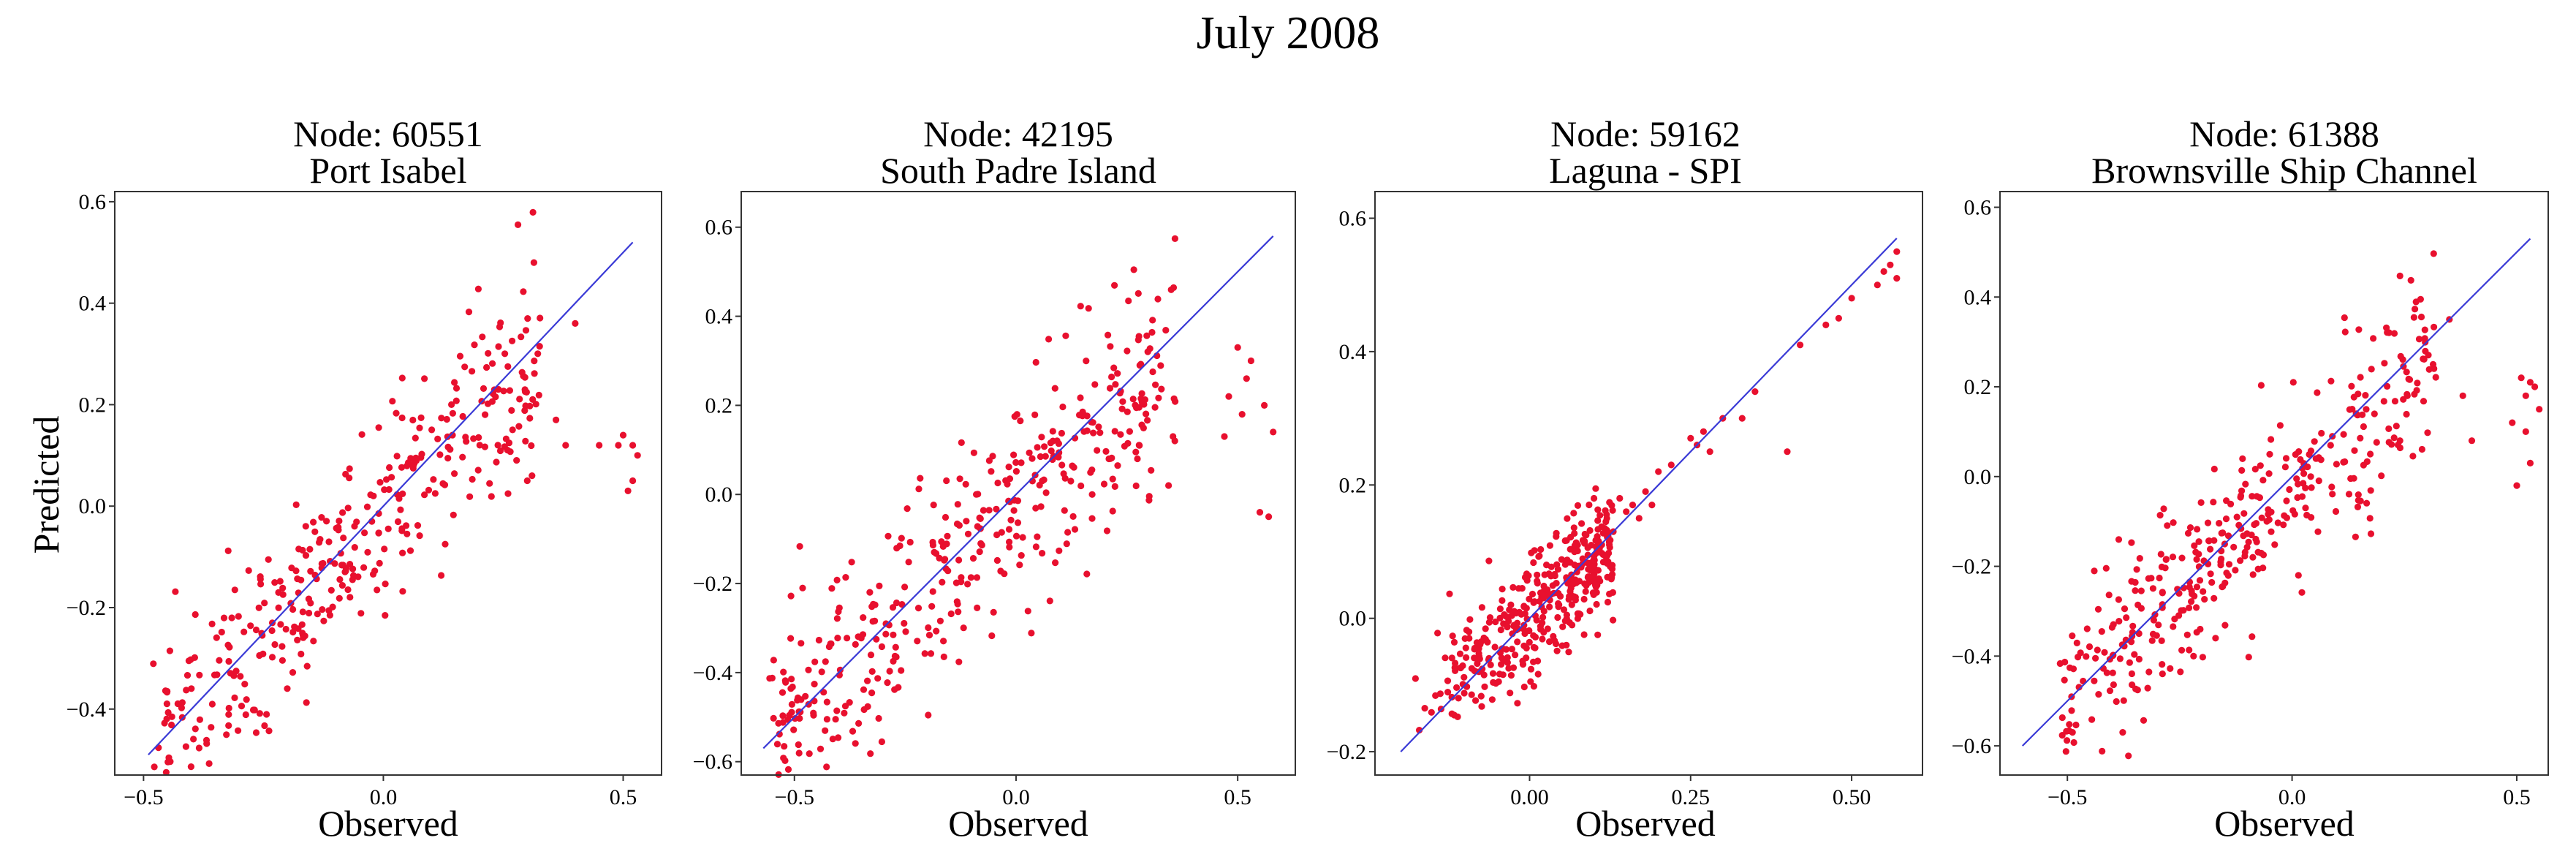 This screenshot has width=2576, height=854. I want to click on panel-title-location: Brownsville Ship Channel, so click(2284, 170).